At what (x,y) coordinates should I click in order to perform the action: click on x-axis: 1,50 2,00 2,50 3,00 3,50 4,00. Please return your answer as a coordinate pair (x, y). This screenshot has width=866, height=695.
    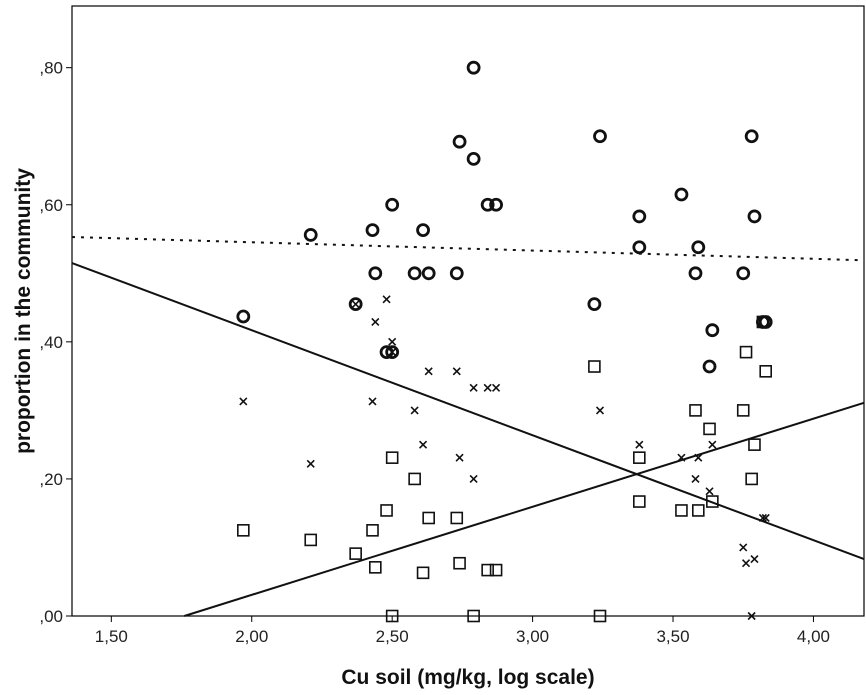
    Looking at the image, I should click on (462, 631).